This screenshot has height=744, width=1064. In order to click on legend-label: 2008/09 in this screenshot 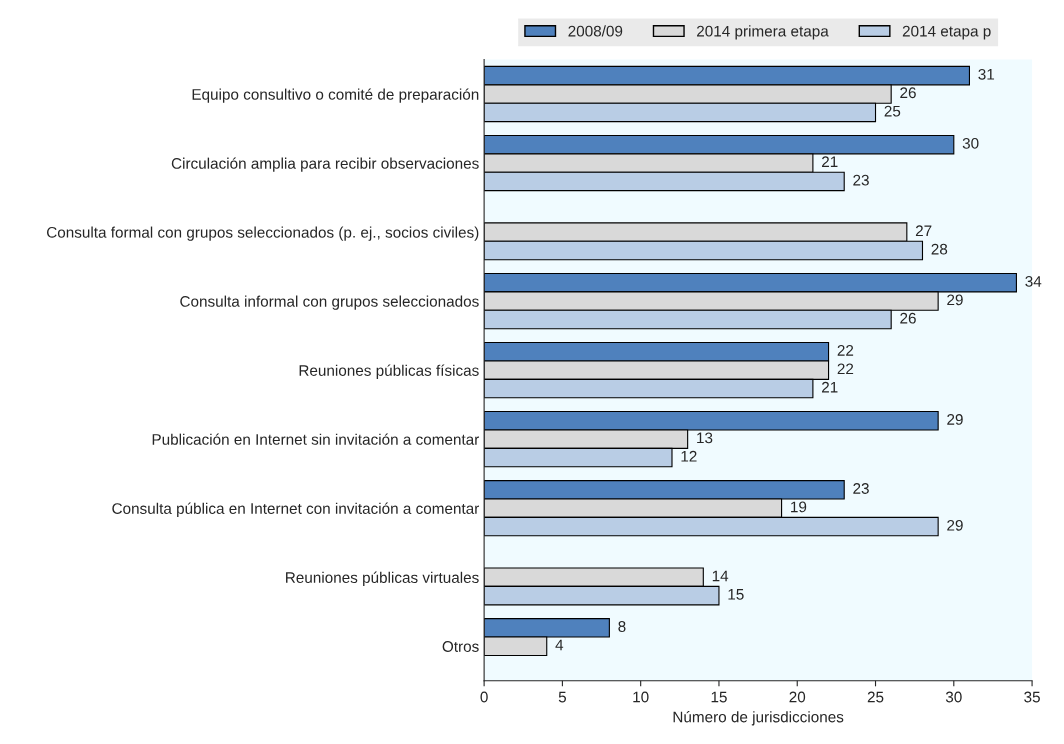, I will do `click(595, 31)`.